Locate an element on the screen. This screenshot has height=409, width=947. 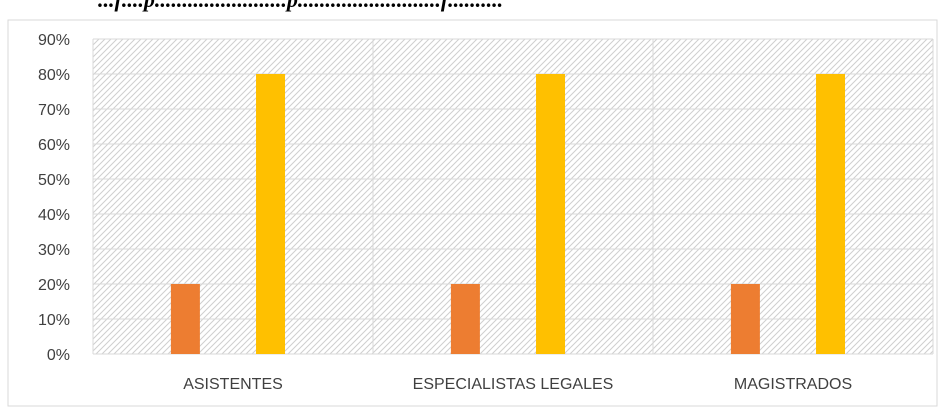
y-tick-label: 70% is located at coordinates (54, 110).